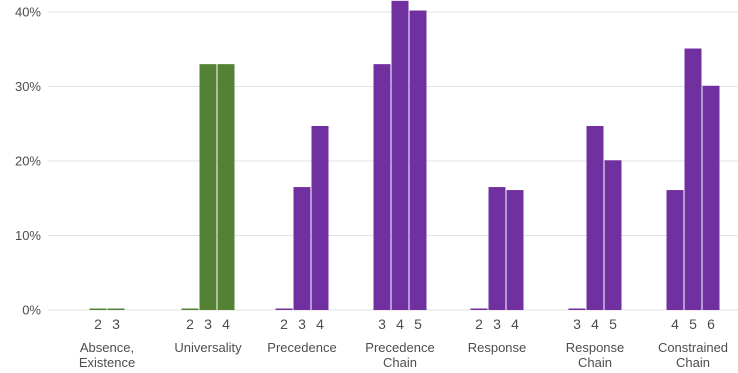 The height and width of the screenshot is (373, 738). Describe the element at coordinates (107, 362) in the screenshot. I see `group-label: Existence` at that location.